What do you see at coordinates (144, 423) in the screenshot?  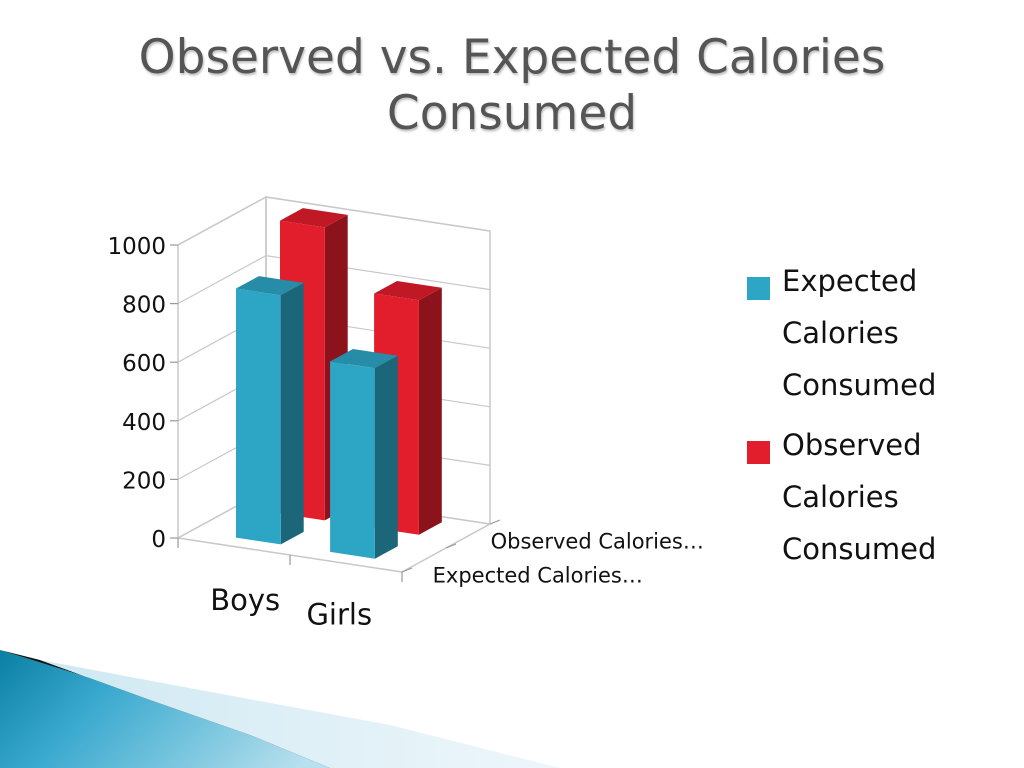 I see `y-tick-label: 400` at bounding box center [144, 423].